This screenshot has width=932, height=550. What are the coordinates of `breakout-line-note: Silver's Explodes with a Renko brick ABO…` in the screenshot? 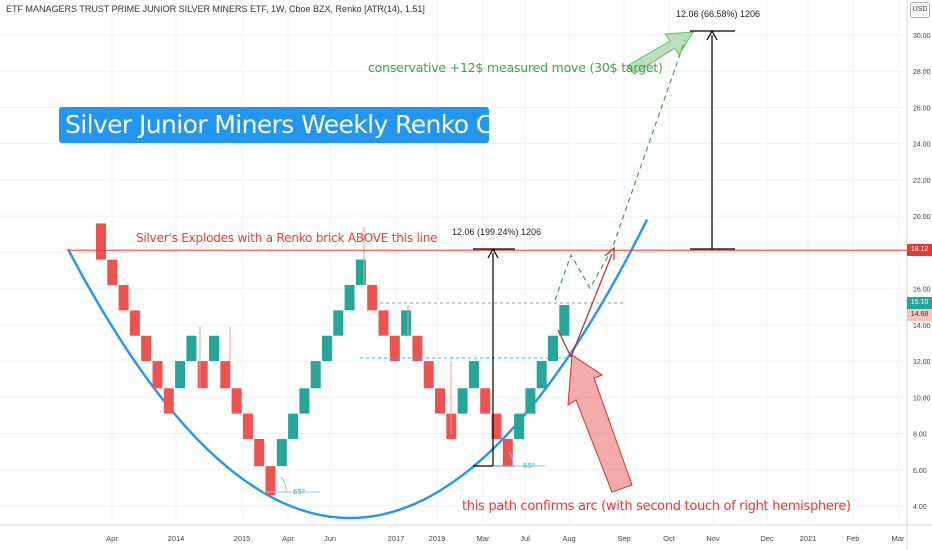 It's located at (287, 238).